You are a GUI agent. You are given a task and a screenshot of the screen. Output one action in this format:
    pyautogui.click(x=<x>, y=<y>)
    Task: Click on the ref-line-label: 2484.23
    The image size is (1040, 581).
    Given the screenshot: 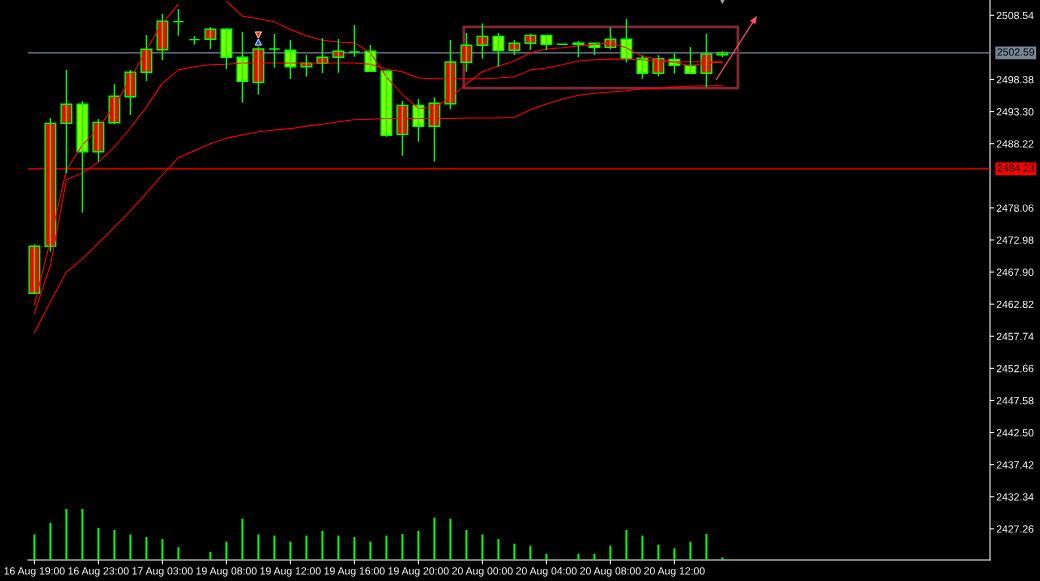 What is the action you would take?
    pyautogui.click(x=1016, y=168)
    